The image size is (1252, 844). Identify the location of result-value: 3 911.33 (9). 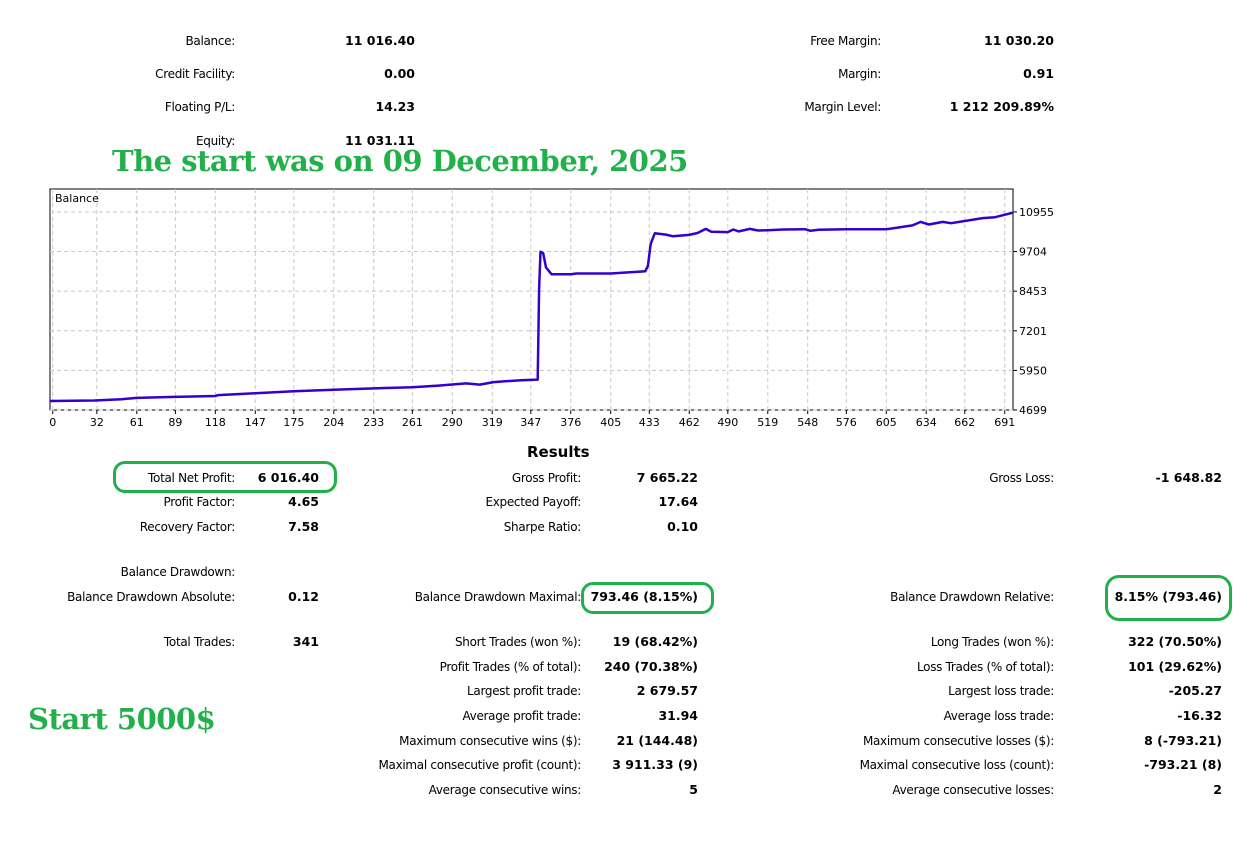
(655, 764).